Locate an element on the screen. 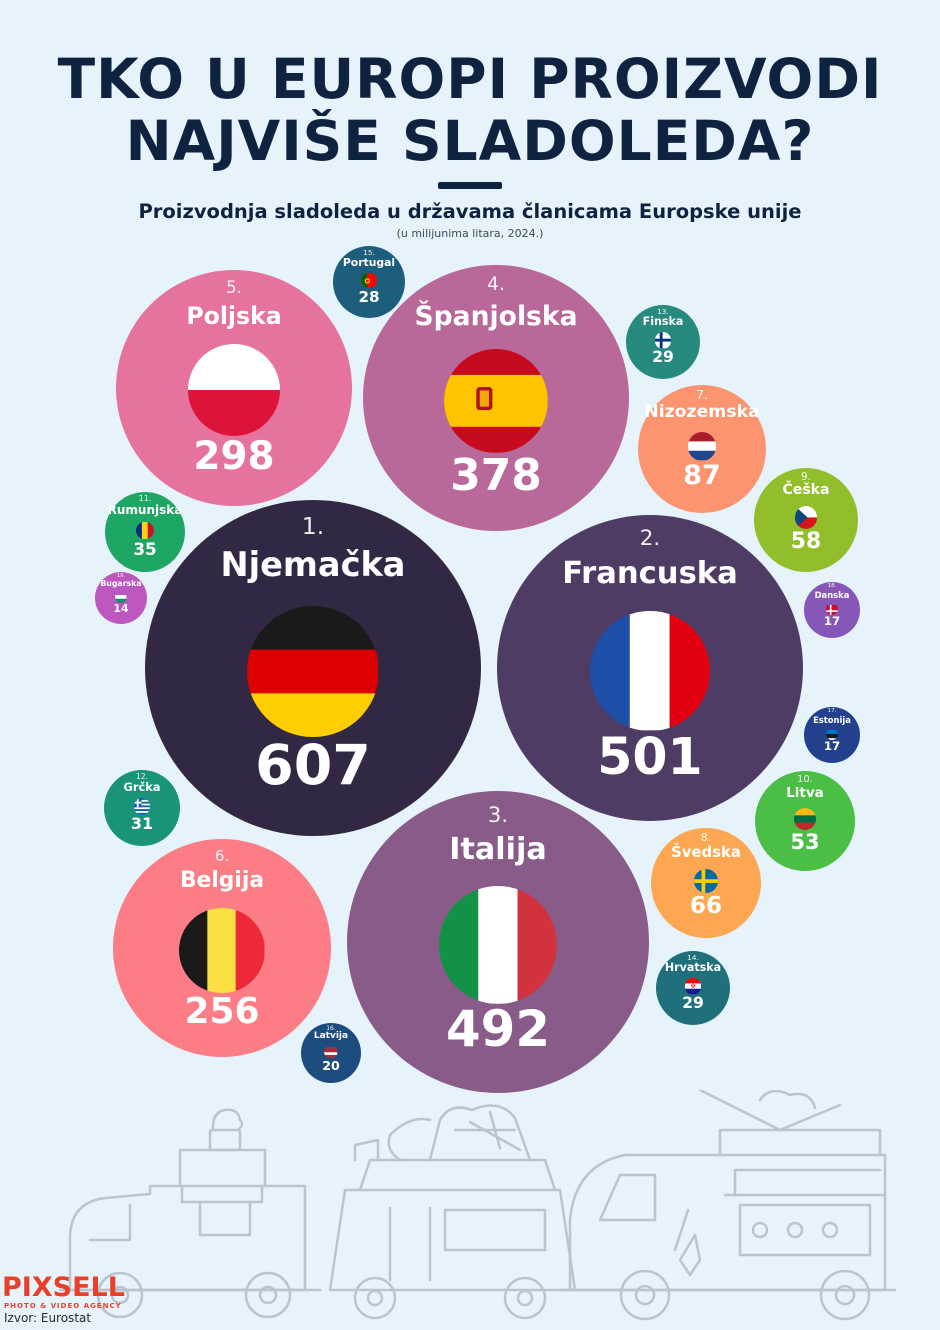 The width and height of the screenshot is (940, 1330). bubble-hr: 14. Hrvatska 29 is located at coordinates (693, 988).